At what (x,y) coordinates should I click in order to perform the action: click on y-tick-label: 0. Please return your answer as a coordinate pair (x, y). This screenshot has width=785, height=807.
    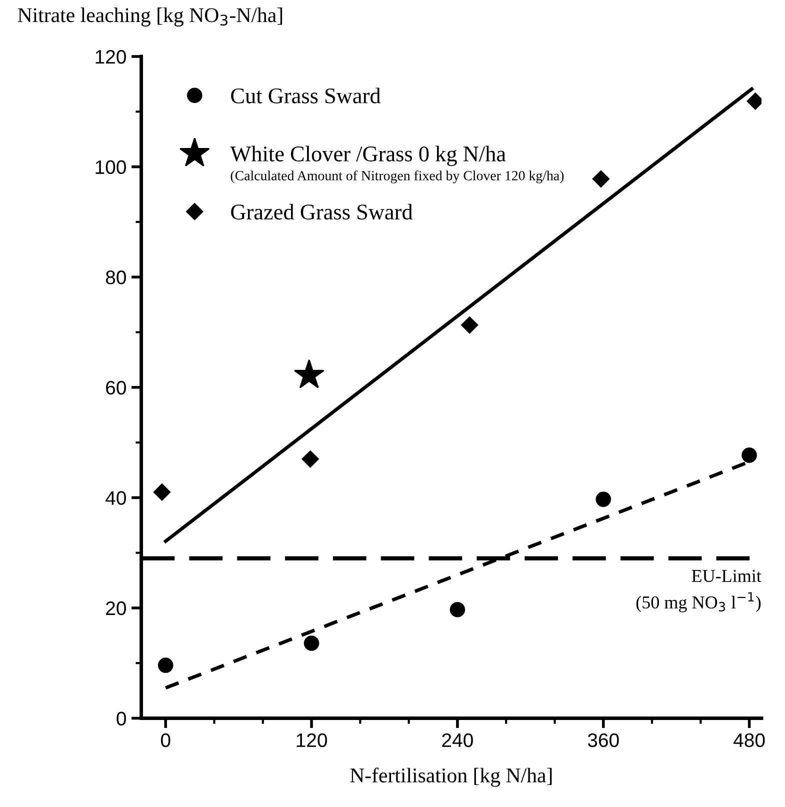
    Looking at the image, I should click on (121, 719).